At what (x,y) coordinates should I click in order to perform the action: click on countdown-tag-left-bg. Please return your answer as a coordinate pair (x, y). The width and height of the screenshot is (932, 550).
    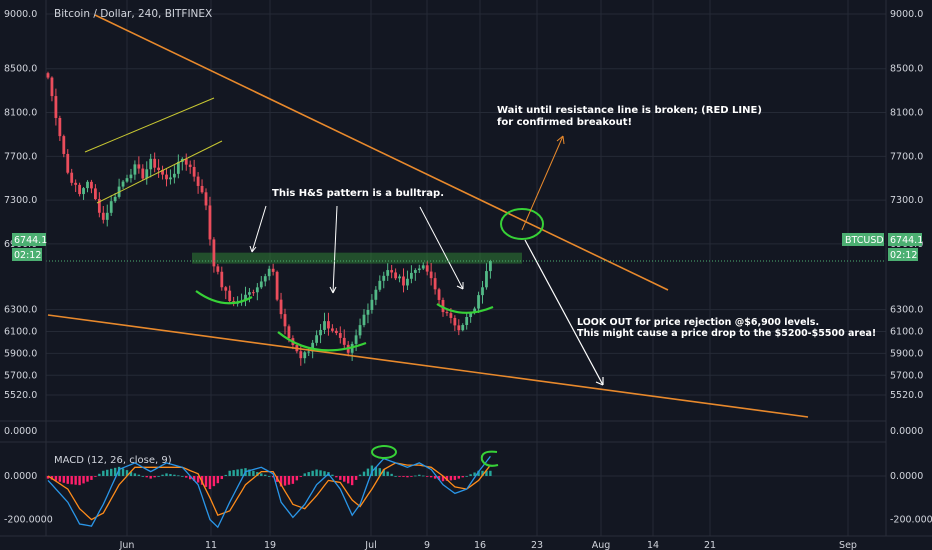
    Looking at the image, I should click on (27, 254).